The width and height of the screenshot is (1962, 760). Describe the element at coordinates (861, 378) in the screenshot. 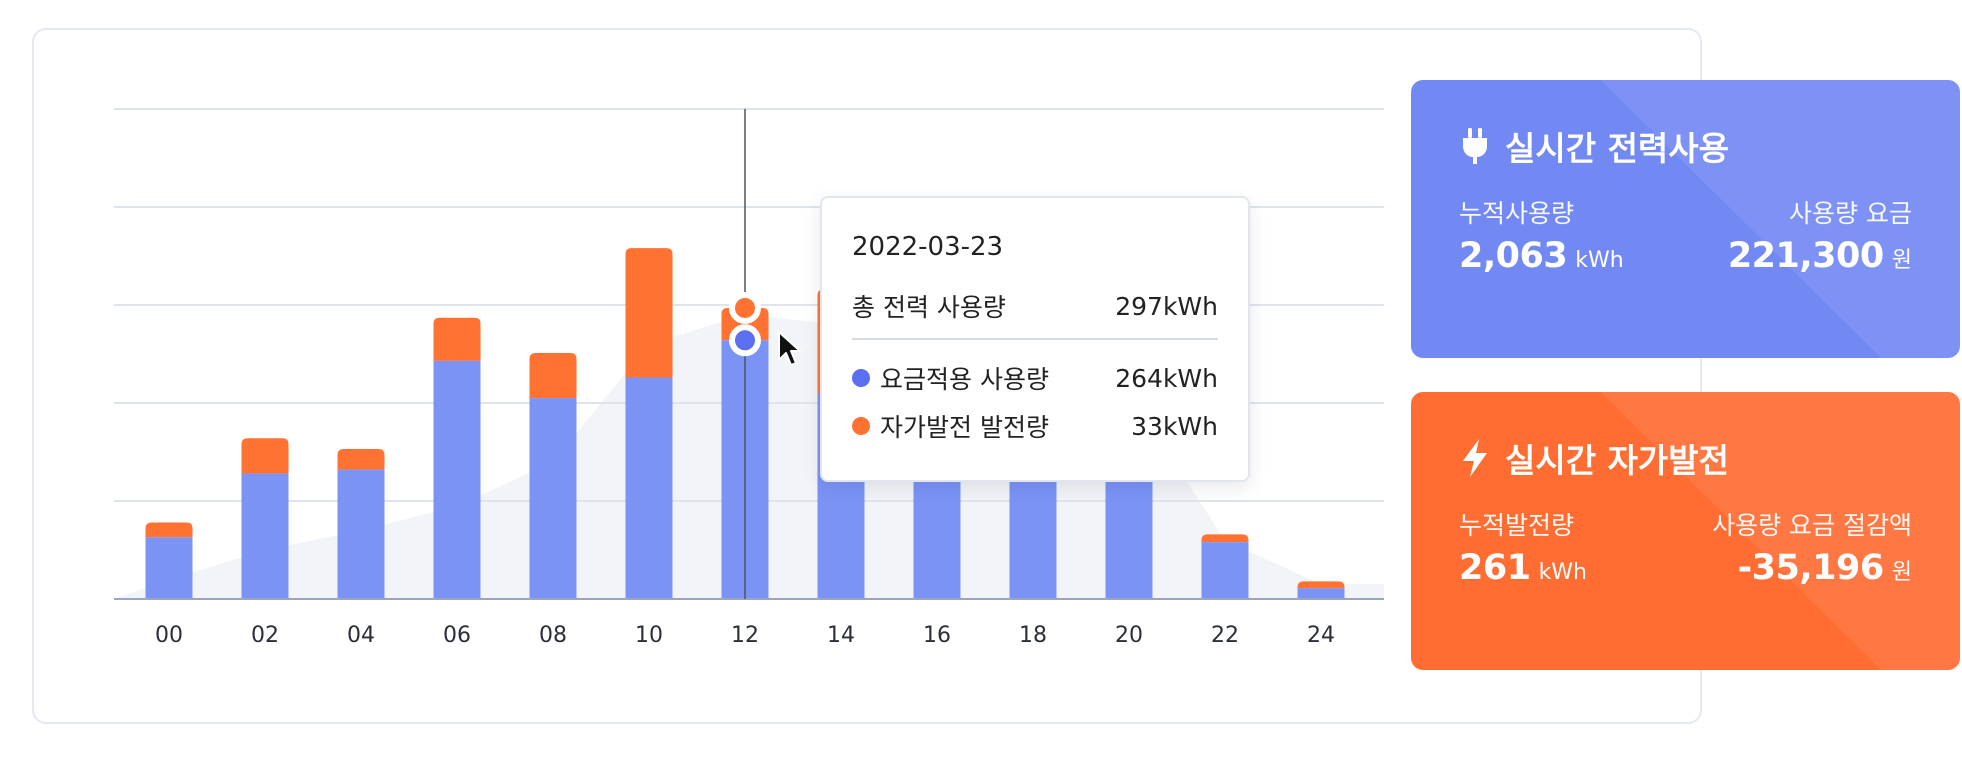

I see `usage-dot-icon` at that location.